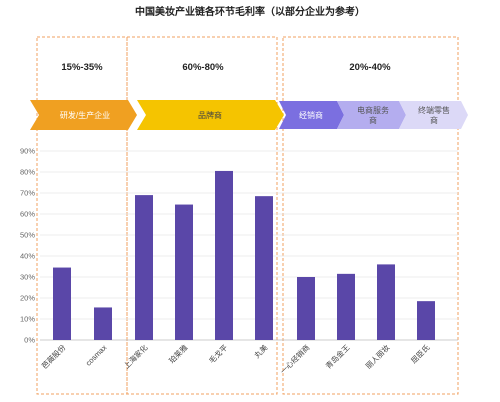  I want to click on bar-丽人丽妆, so click(386, 302).